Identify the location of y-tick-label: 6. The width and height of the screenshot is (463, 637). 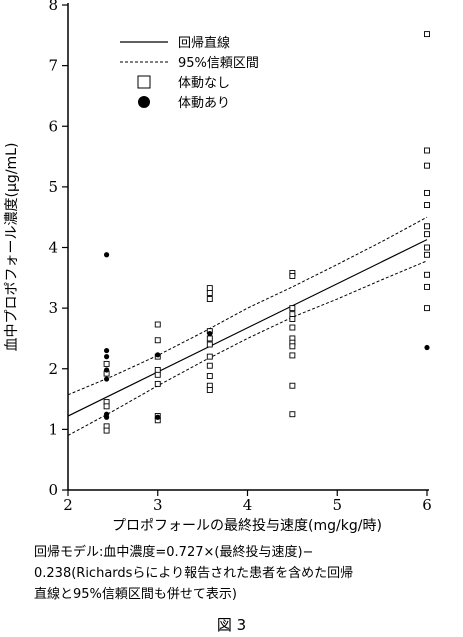
(53, 126).